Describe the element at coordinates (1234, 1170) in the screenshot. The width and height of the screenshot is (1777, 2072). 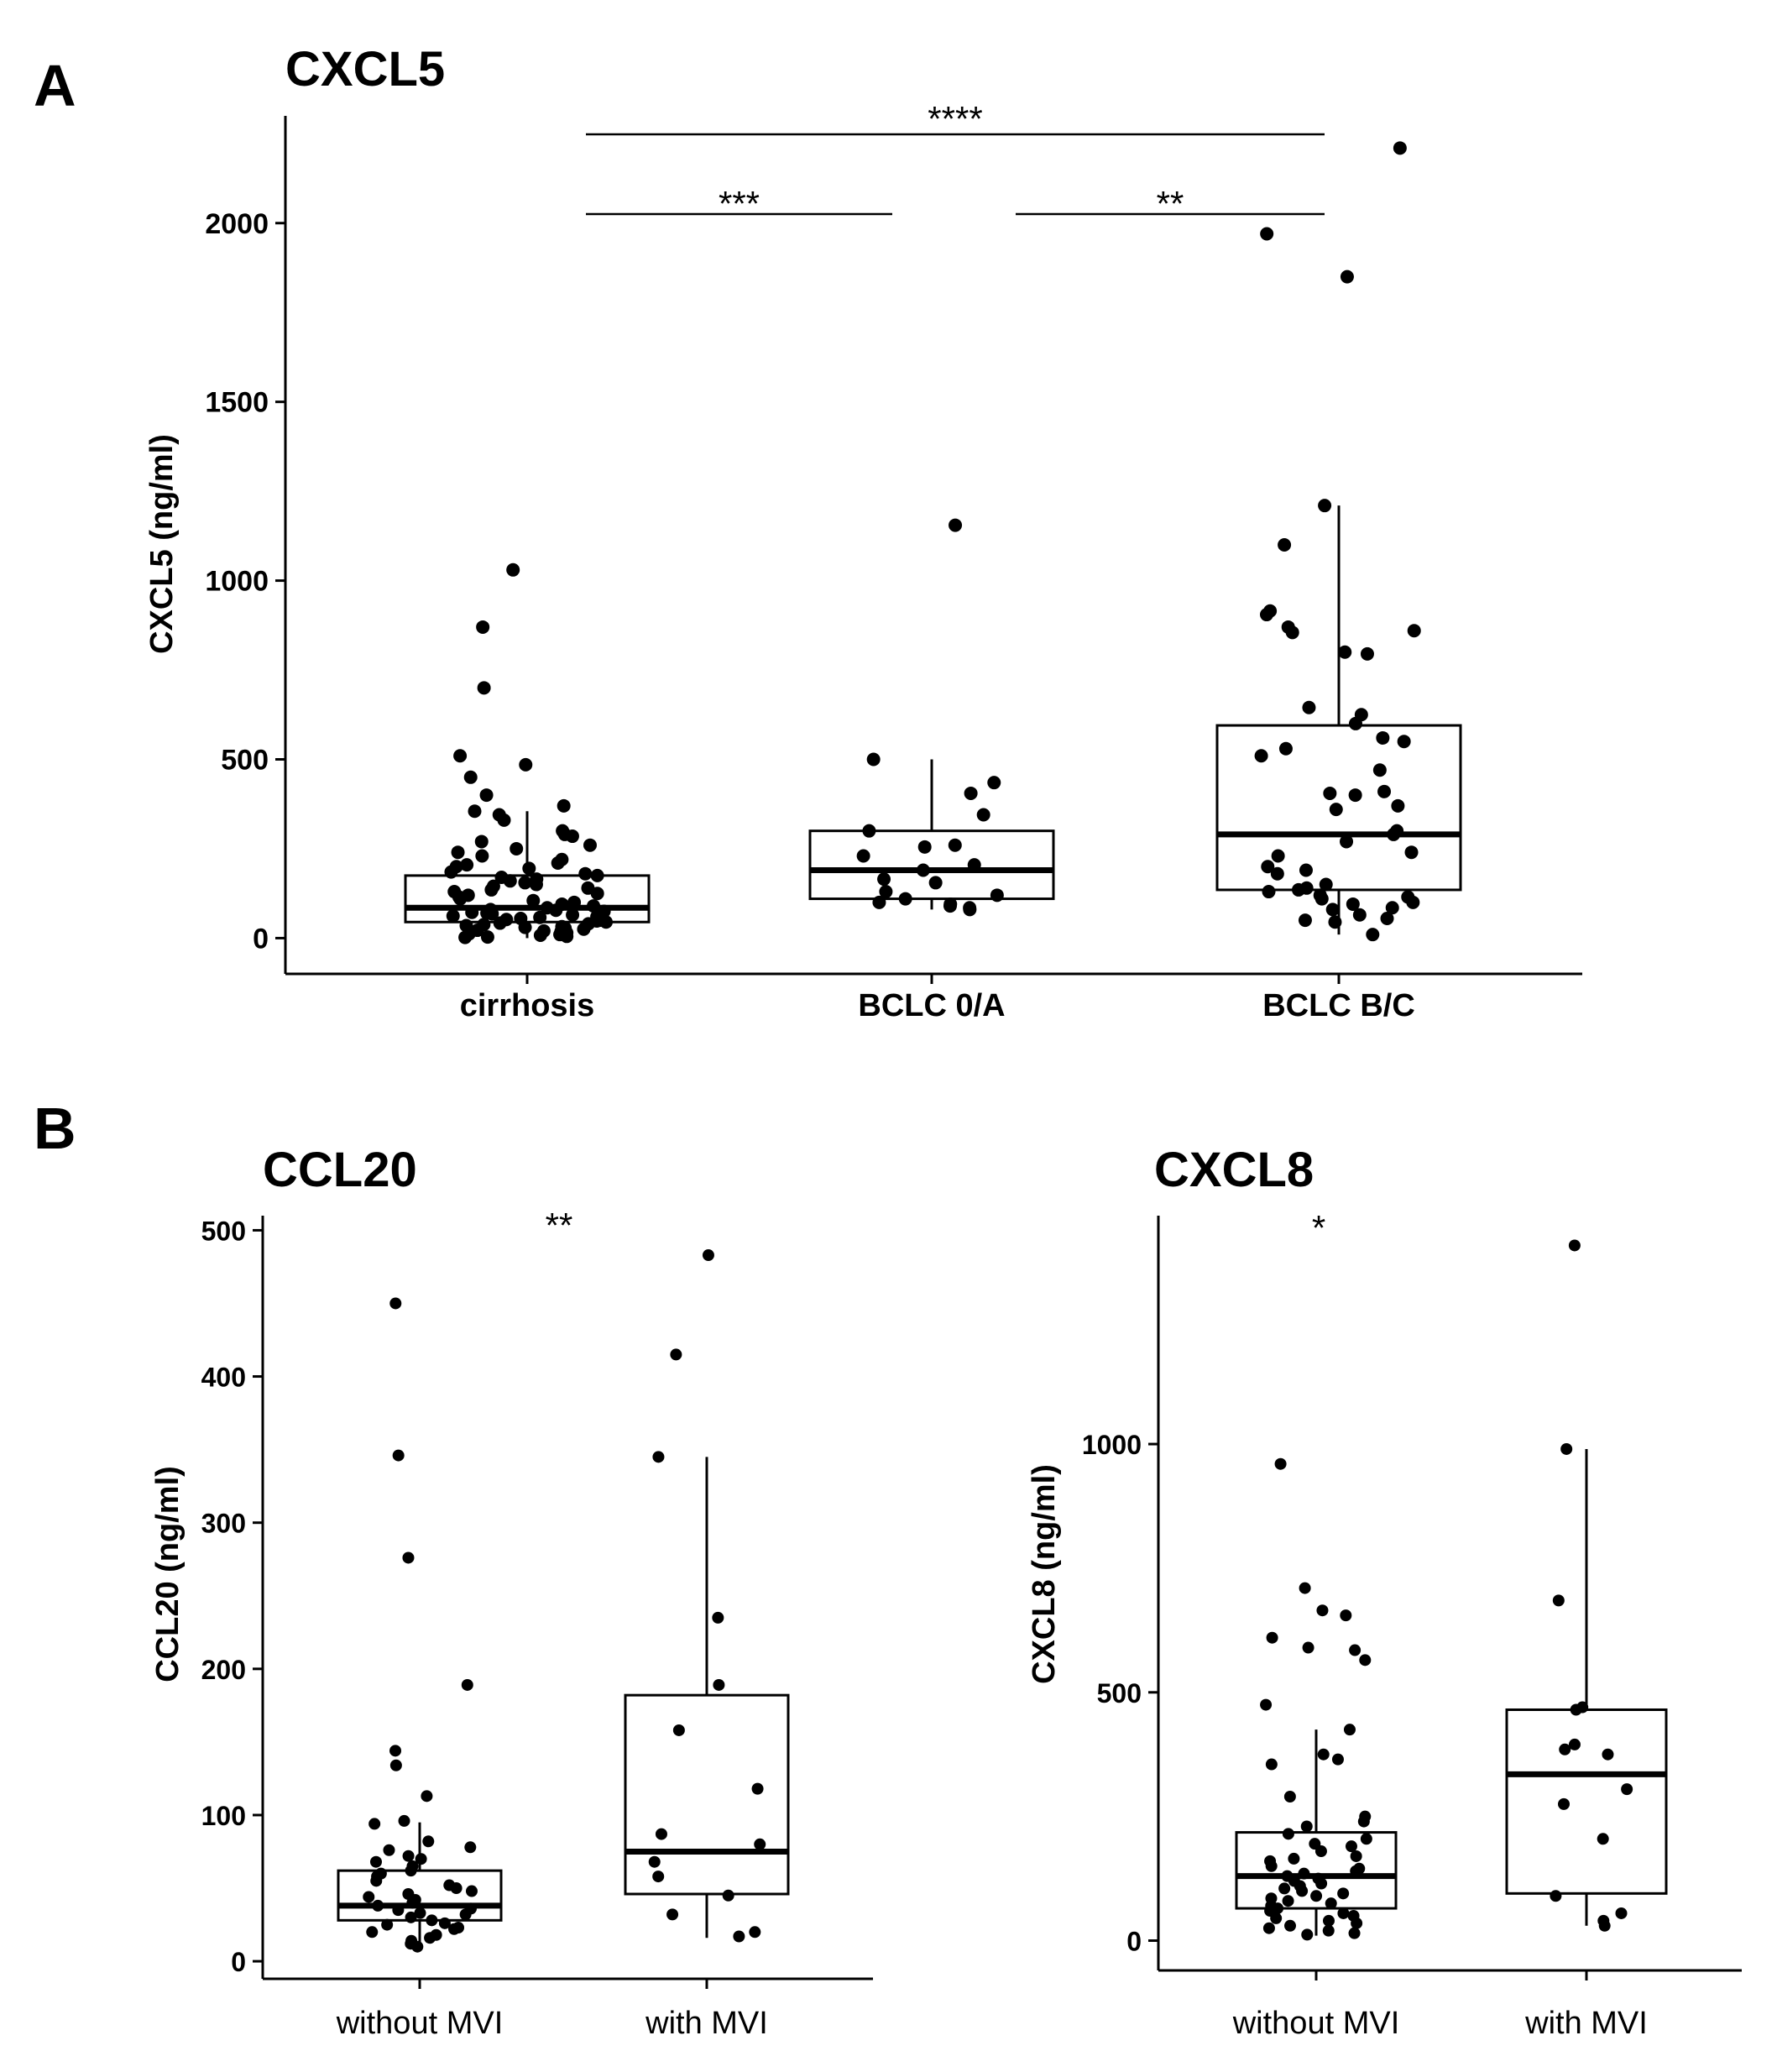
I see `chart-title: CXCL8` at that location.